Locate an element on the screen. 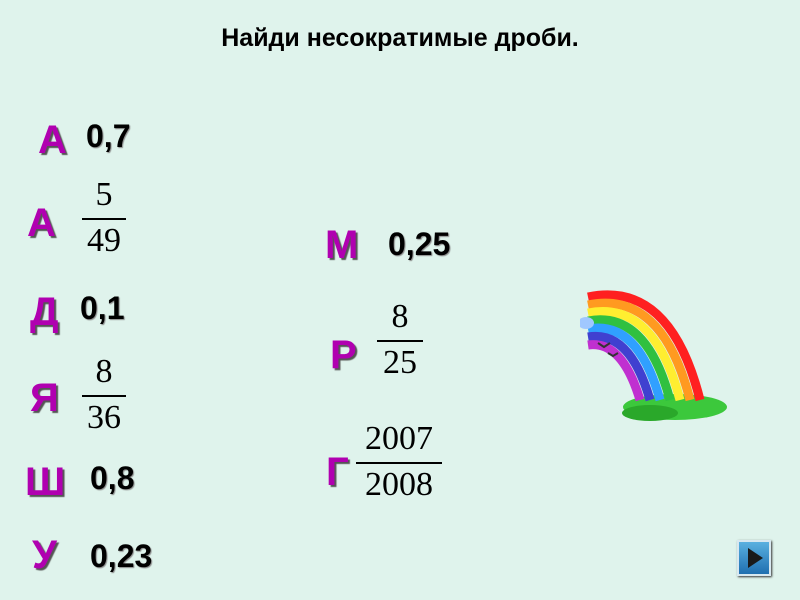 The width and height of the screenshot is (800, 600). rainbow-arc-indigo is located at coordinates (621, 366).